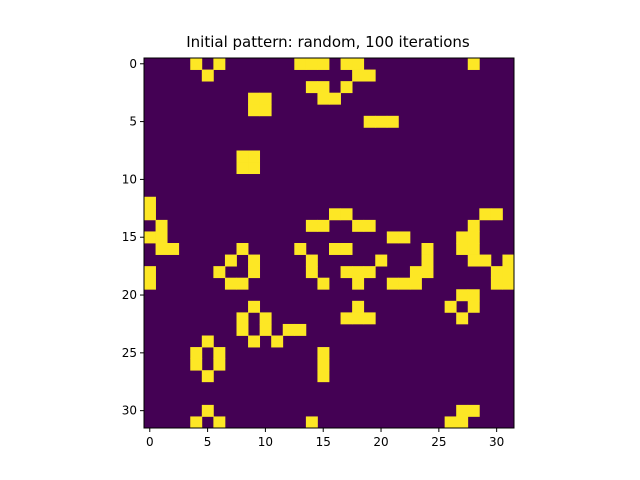  I want to click on y-tick-label: 25, so click(129, 353).